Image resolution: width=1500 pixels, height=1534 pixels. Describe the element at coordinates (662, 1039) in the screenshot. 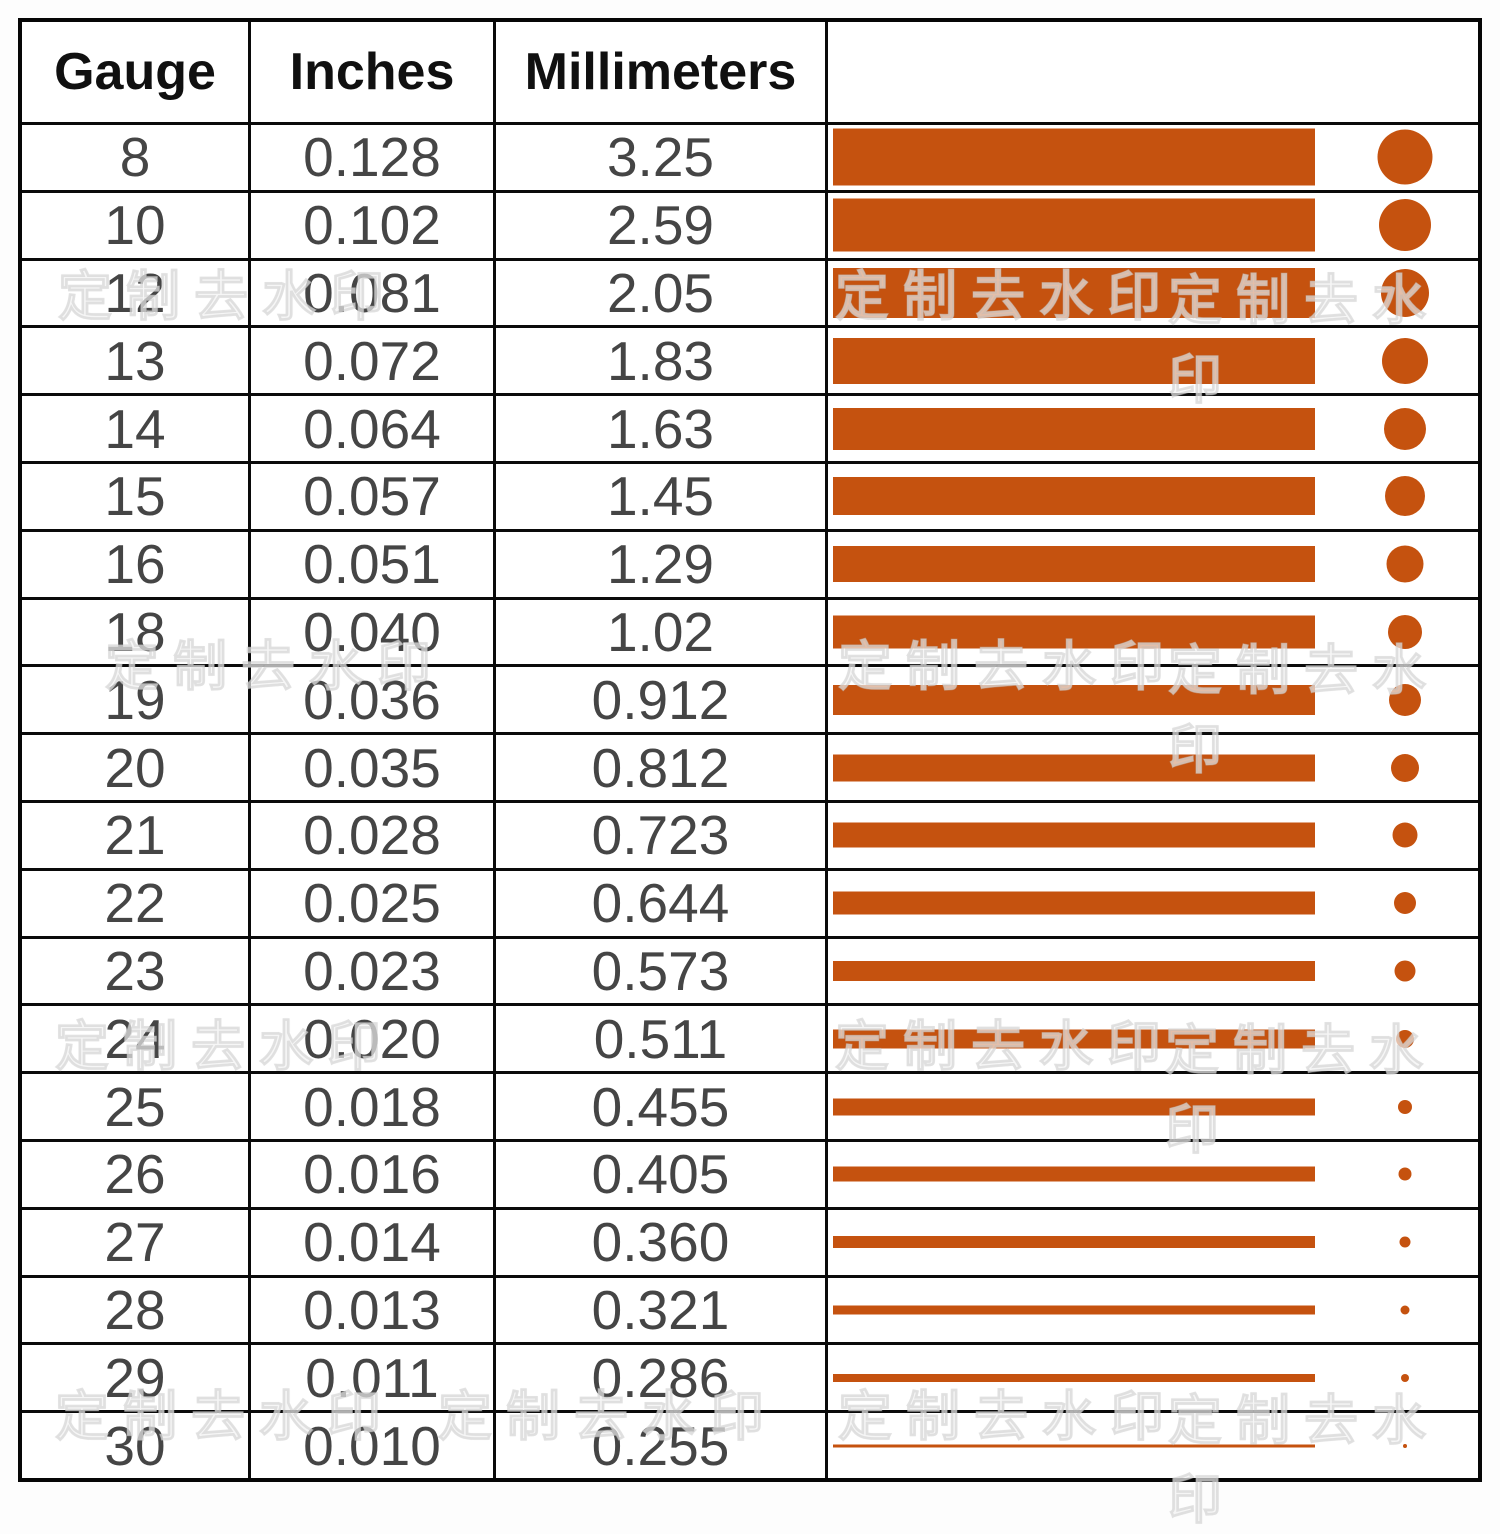

I see `mm-cell: 0.511` at that location.